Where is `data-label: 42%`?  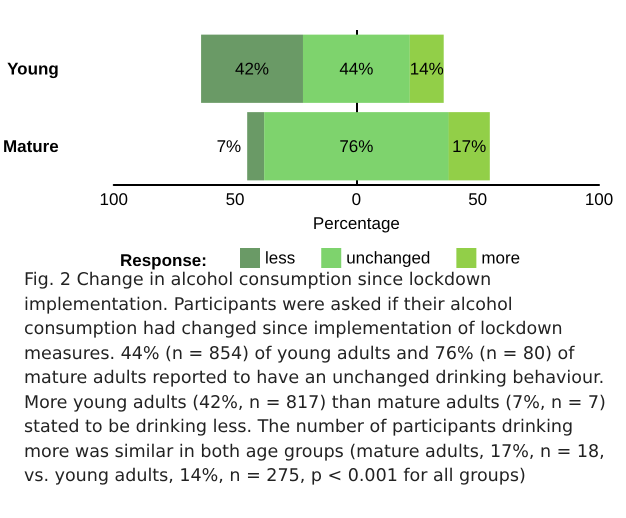 data-label: 42% is located at coordinates (252, 68).